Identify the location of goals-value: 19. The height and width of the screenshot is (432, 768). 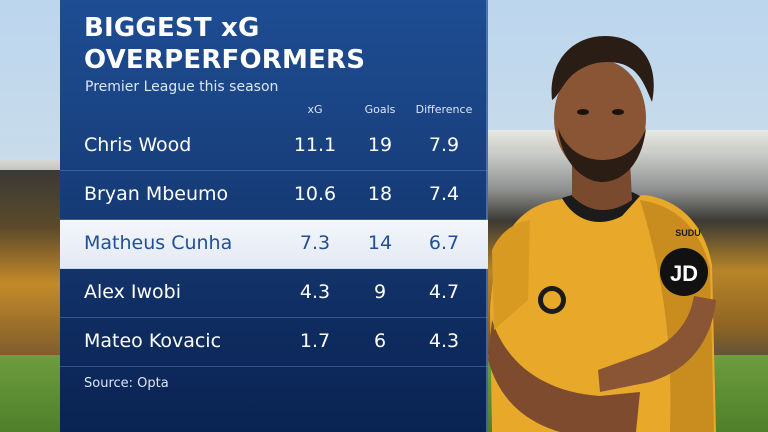
(380, 145).